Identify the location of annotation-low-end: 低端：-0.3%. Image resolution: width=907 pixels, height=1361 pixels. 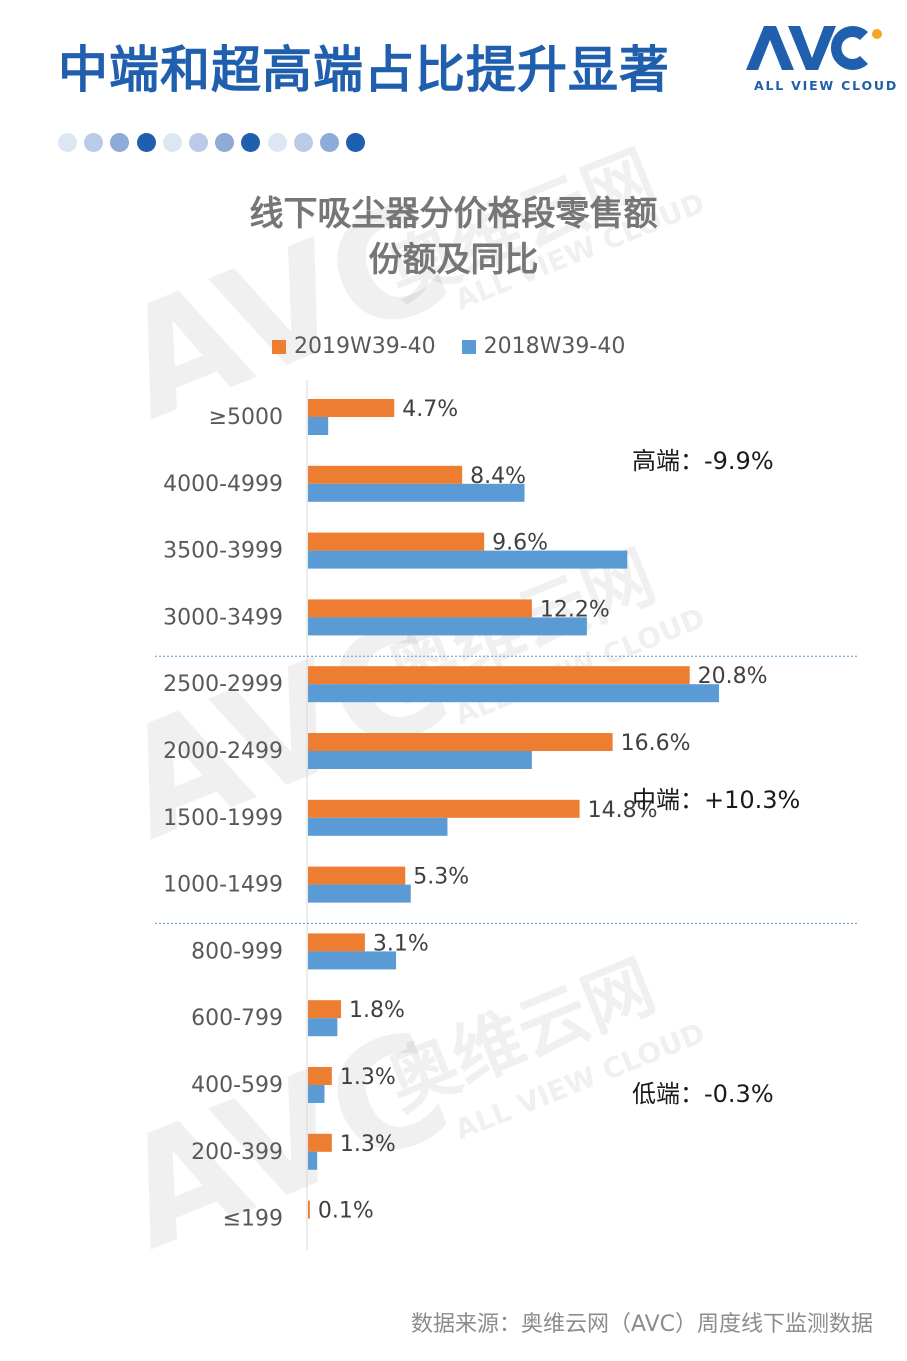
(703, 1094).